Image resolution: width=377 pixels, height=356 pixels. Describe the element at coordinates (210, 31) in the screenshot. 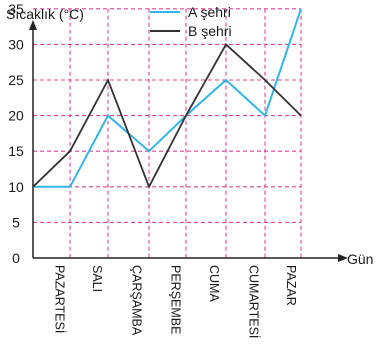

I see `legend-label-2: B şehri` at that location.